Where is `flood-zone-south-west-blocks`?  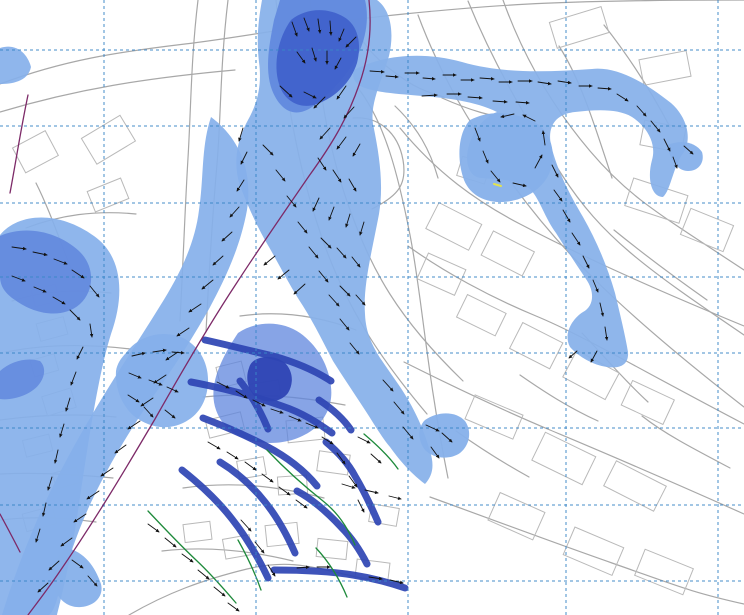 flood-zone-south-west-blocks is located at coordinates (162, 380).